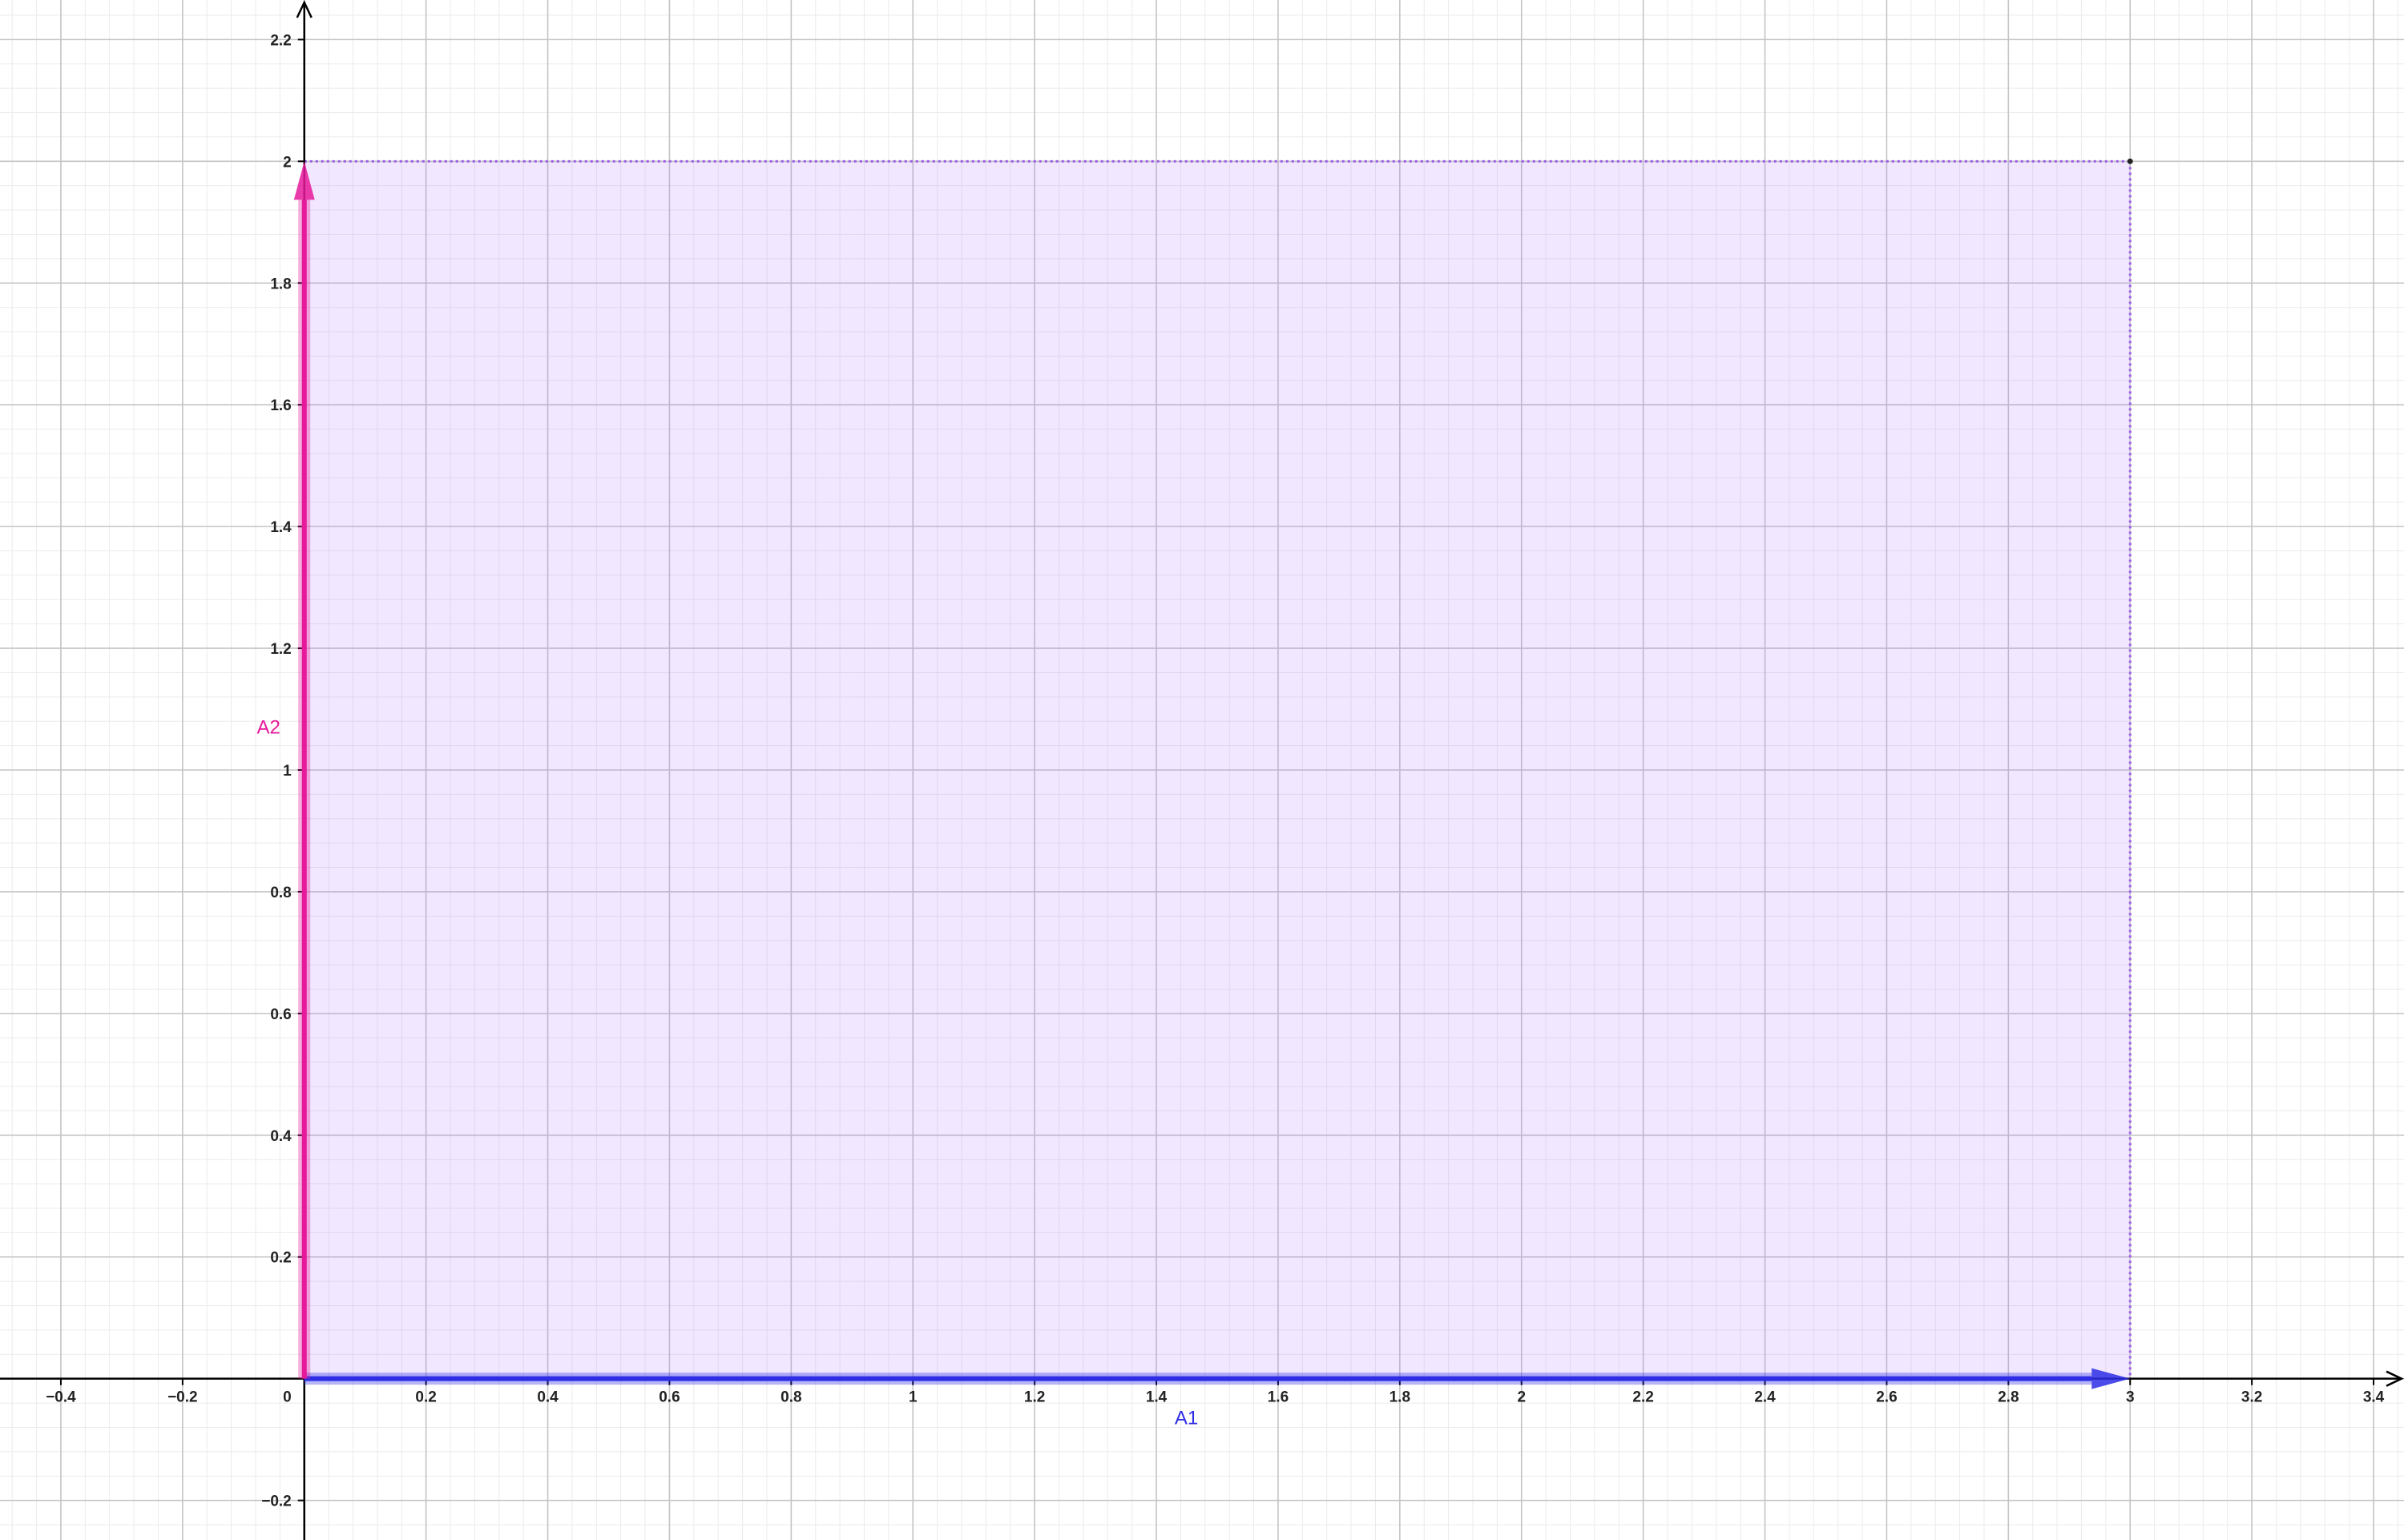 The image size is (2404, 1540). What do you see at coordinates (280, 893) in the screenshot?
I see `y-tick-label: 0.8` at bounding box center [280, 893].